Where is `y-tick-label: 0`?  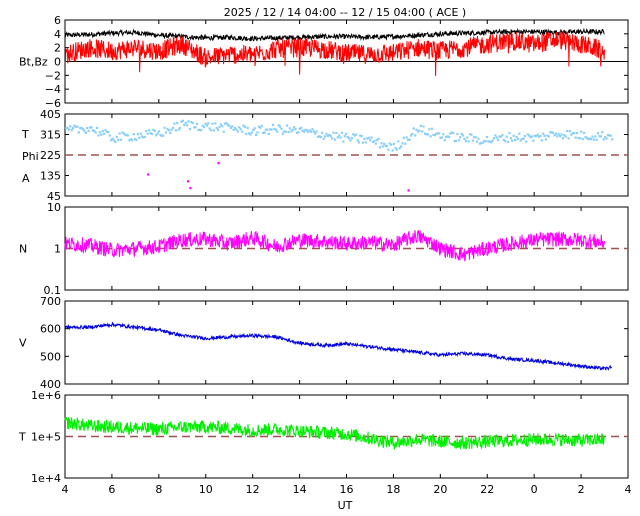 y-tick-label: 0 is located at coordinates (57, 62).